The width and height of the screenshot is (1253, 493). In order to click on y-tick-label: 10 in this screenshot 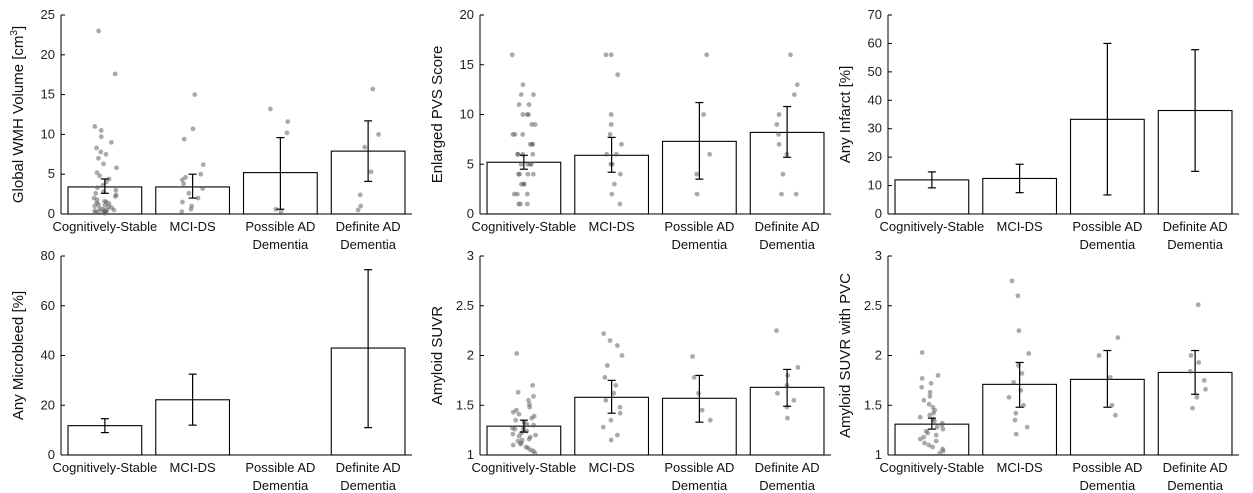, I will do `click(48, 133)`.